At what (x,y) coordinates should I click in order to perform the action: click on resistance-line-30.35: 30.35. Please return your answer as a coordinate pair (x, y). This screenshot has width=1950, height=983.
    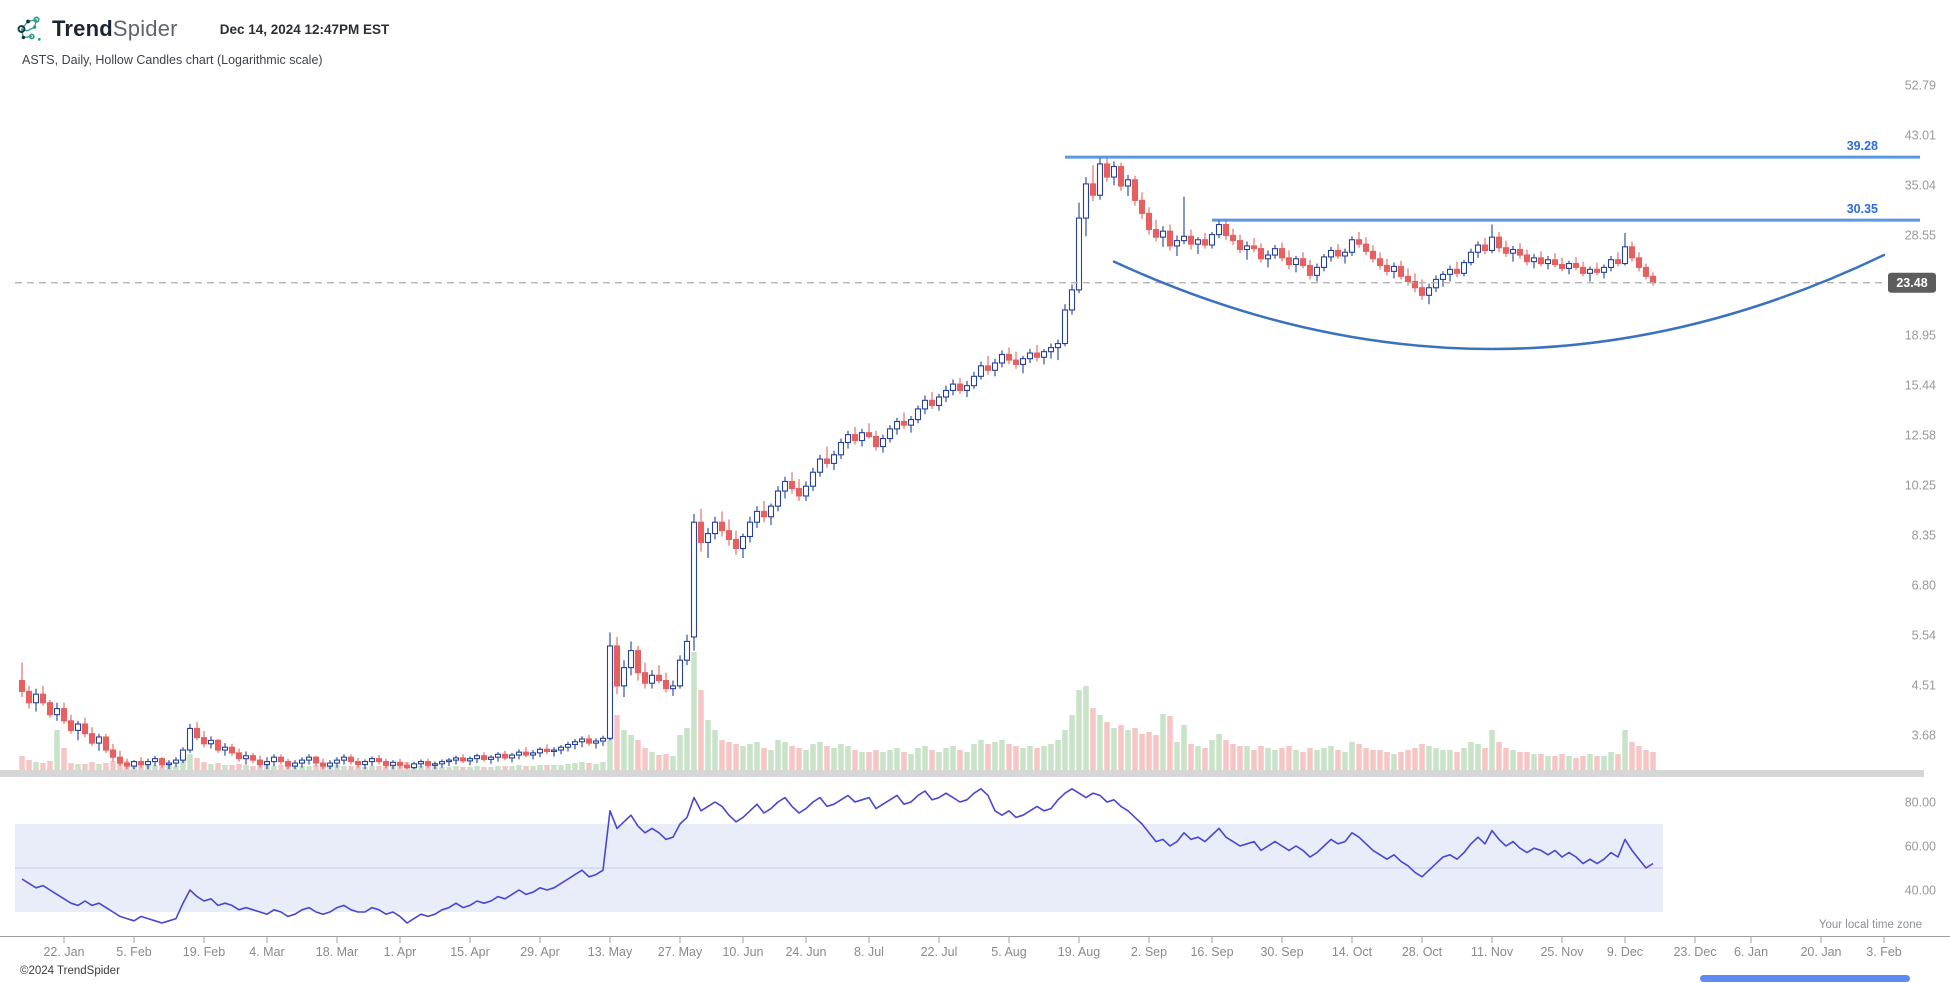
    Looking at the image, I should click on (1566, 212).